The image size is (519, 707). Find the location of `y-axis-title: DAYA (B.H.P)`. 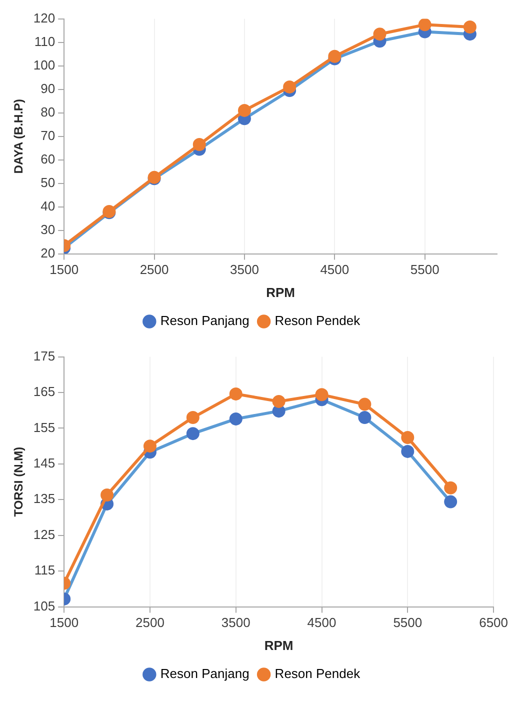

y-axis-title: DAYA (B.H.P) is located at coordinates (19, 136).